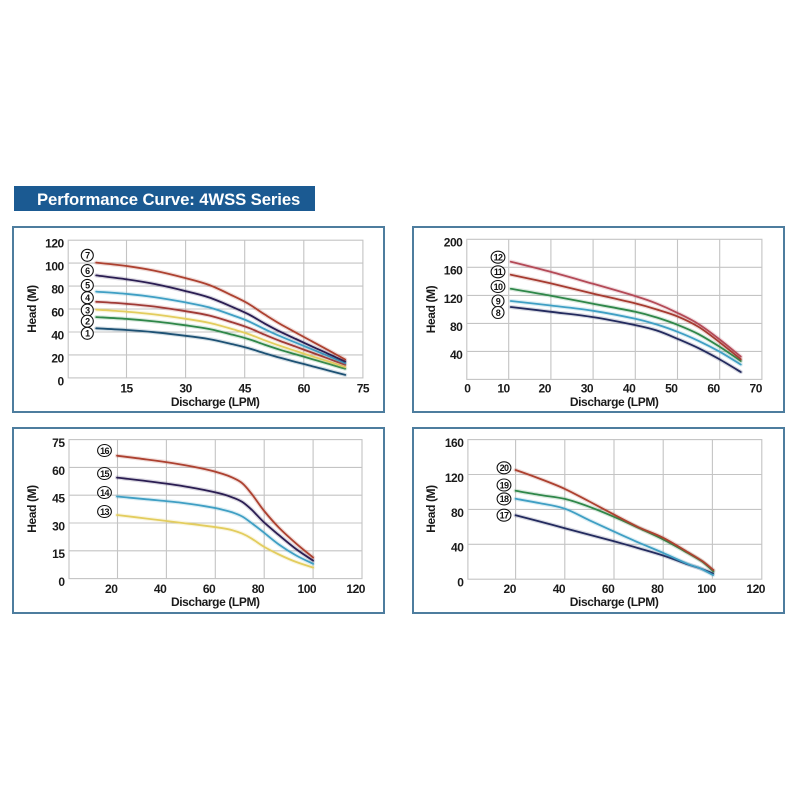 The image size is (800, 805). What do you see at coordinates (87, 334) in the screenshot?
I see `svg-text: 1` at bounding box center [87, 334].